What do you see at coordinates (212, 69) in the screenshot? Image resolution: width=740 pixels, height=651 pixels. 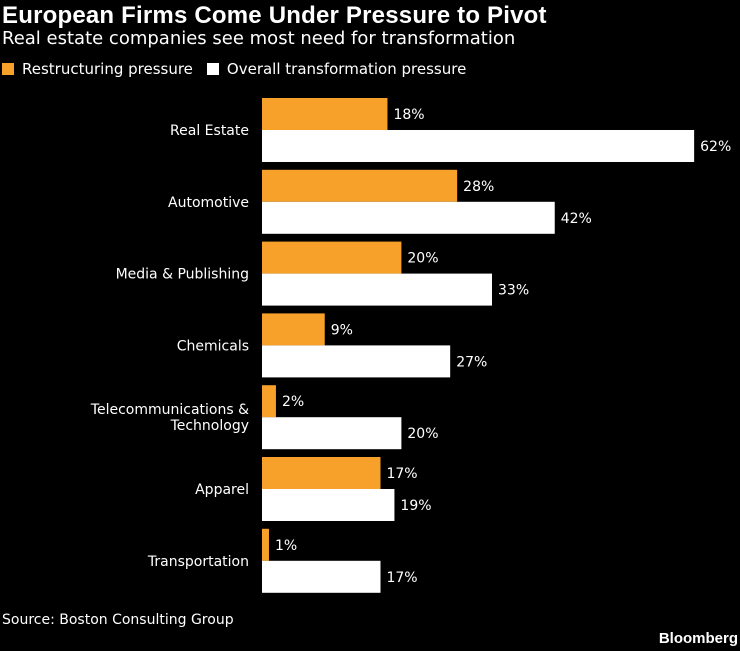 I see `legend-swatch-overall` at bounding box center [212, 69].